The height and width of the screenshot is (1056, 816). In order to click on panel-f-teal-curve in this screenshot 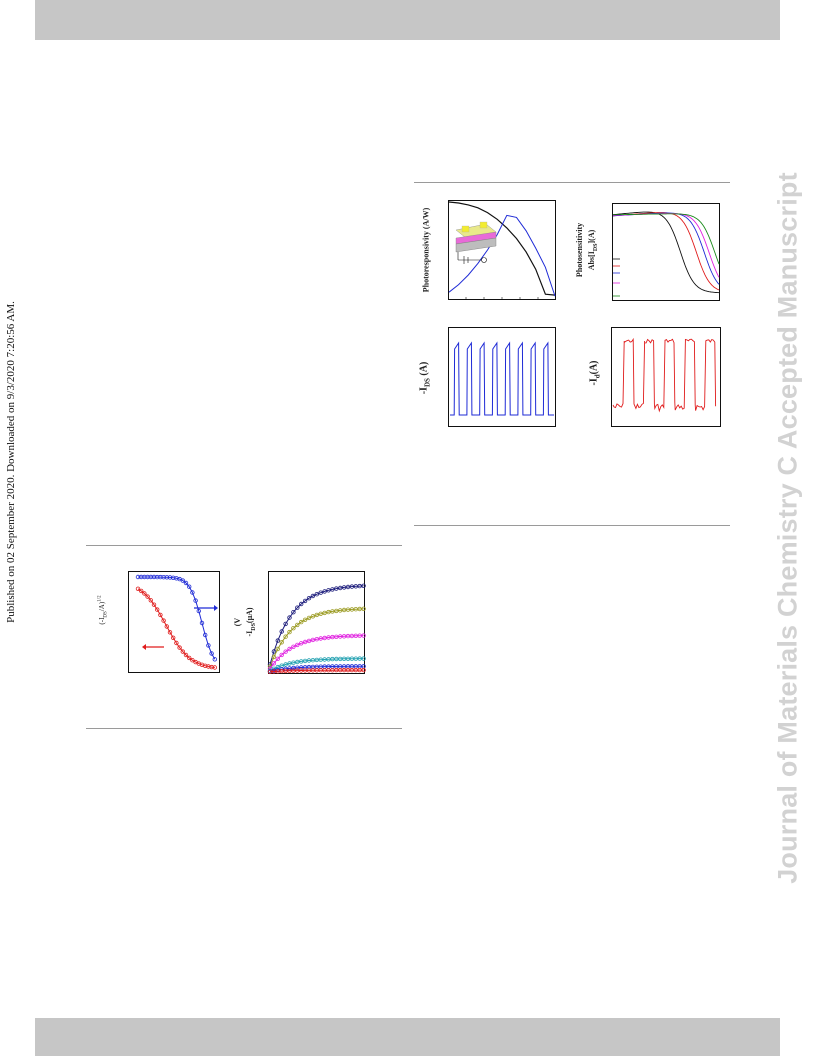, I will do `click(316, 665)`.